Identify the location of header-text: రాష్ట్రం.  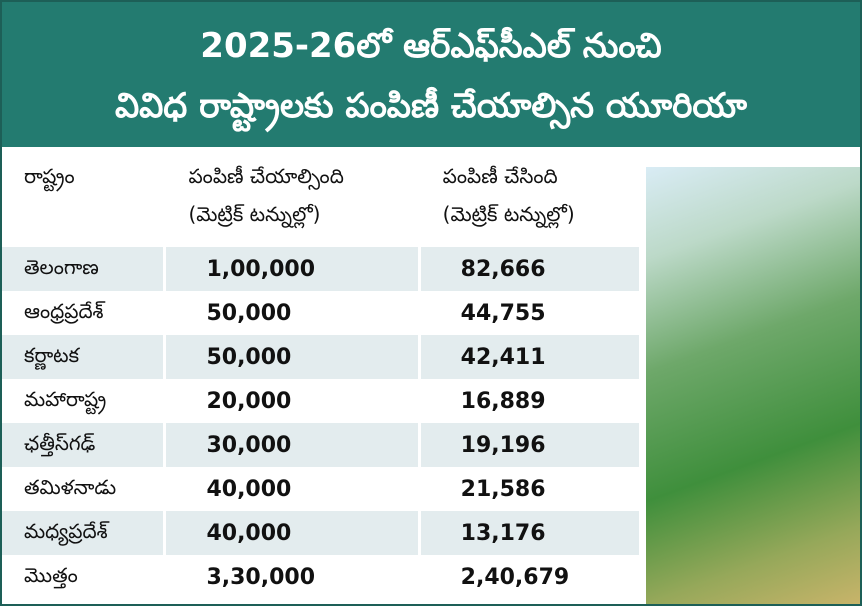
(49, 176).